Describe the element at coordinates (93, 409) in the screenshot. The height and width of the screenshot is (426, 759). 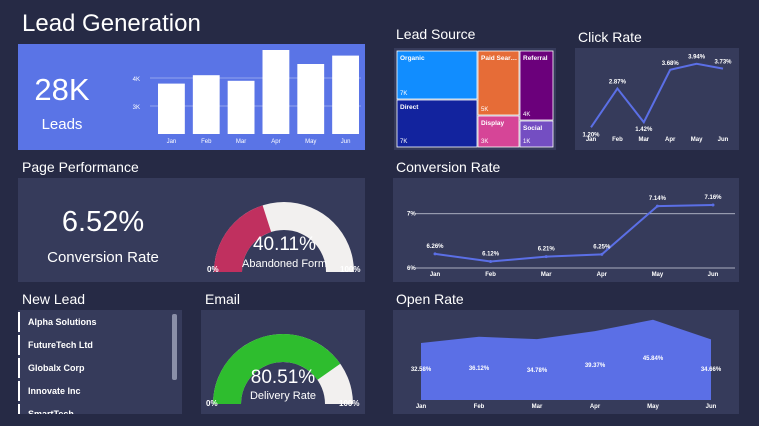
I see `list-item: SmartTech` at that location.